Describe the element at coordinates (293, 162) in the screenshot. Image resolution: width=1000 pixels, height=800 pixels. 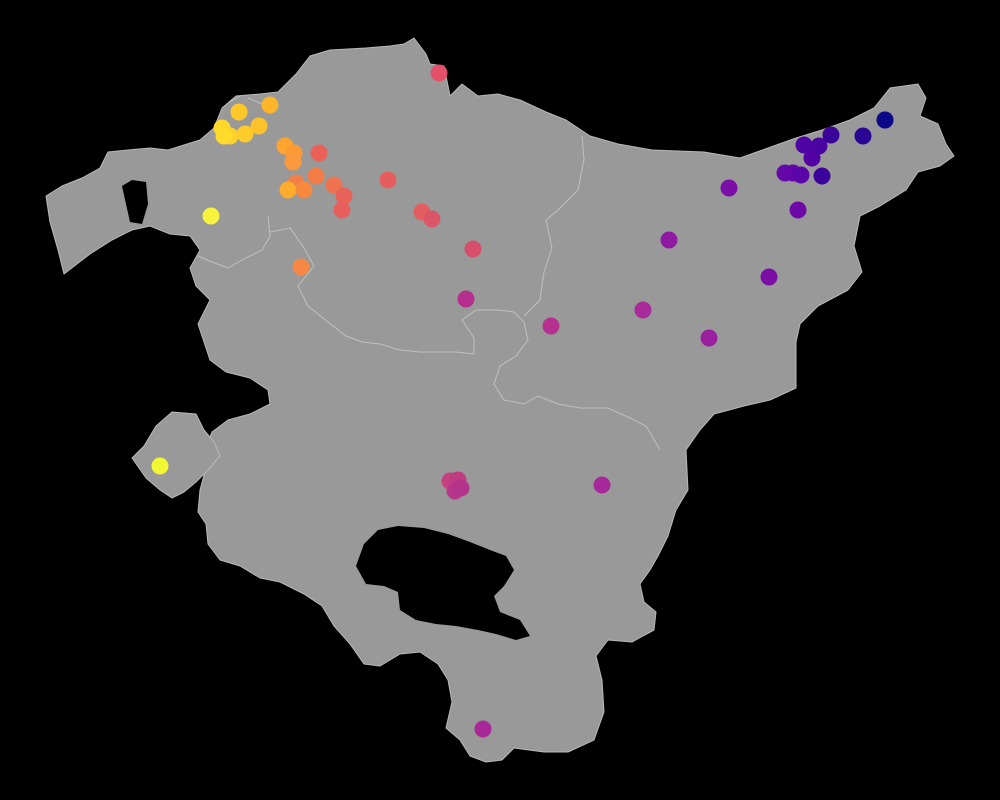
I see `map-marker-p11` at that location.